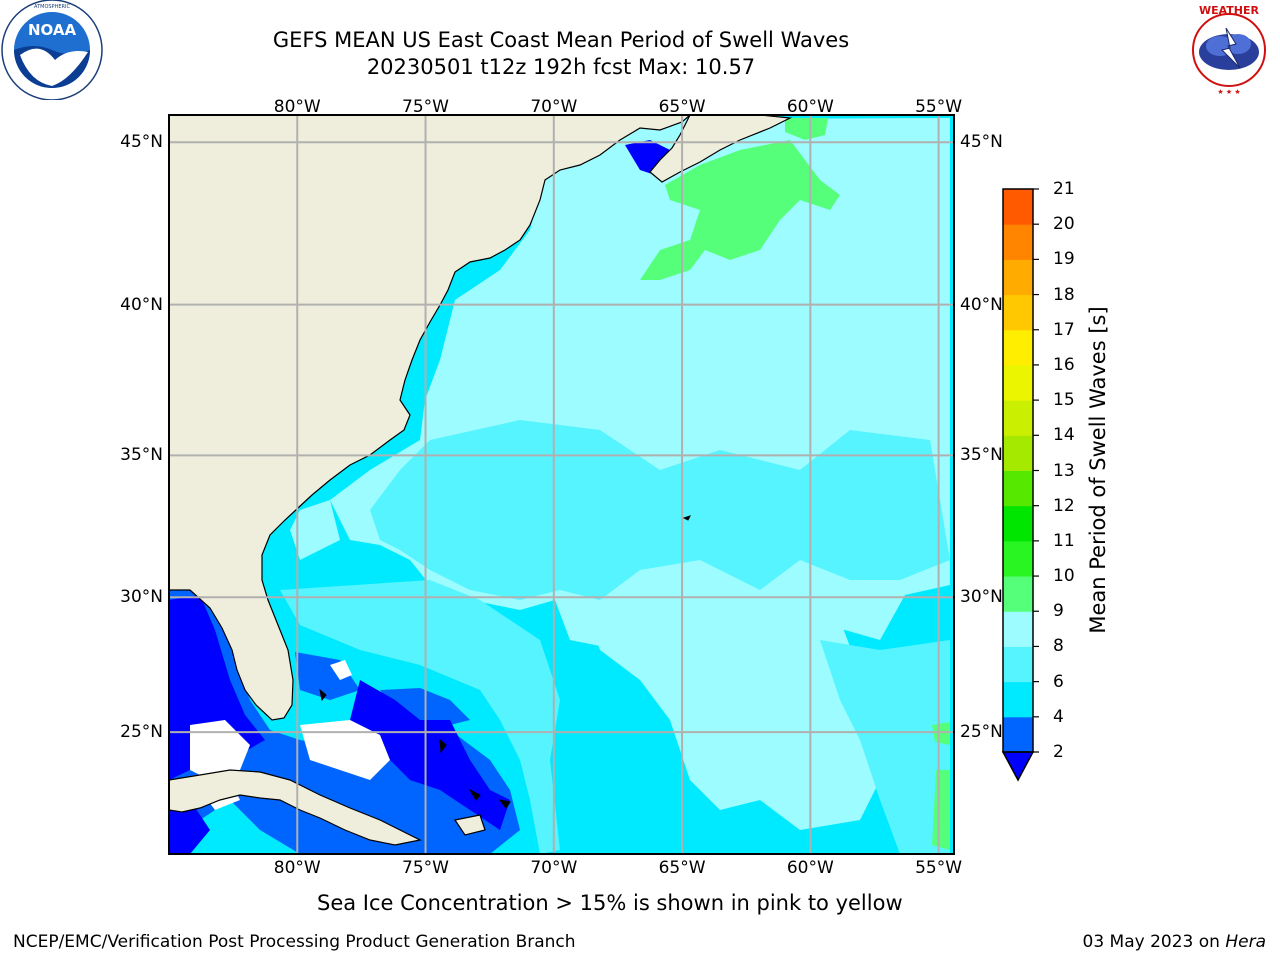  What do you see at coordinates (810, 868) in the screenshot?
I see `lon-label-bottom: 60°W` at bounding box center [810, 868].